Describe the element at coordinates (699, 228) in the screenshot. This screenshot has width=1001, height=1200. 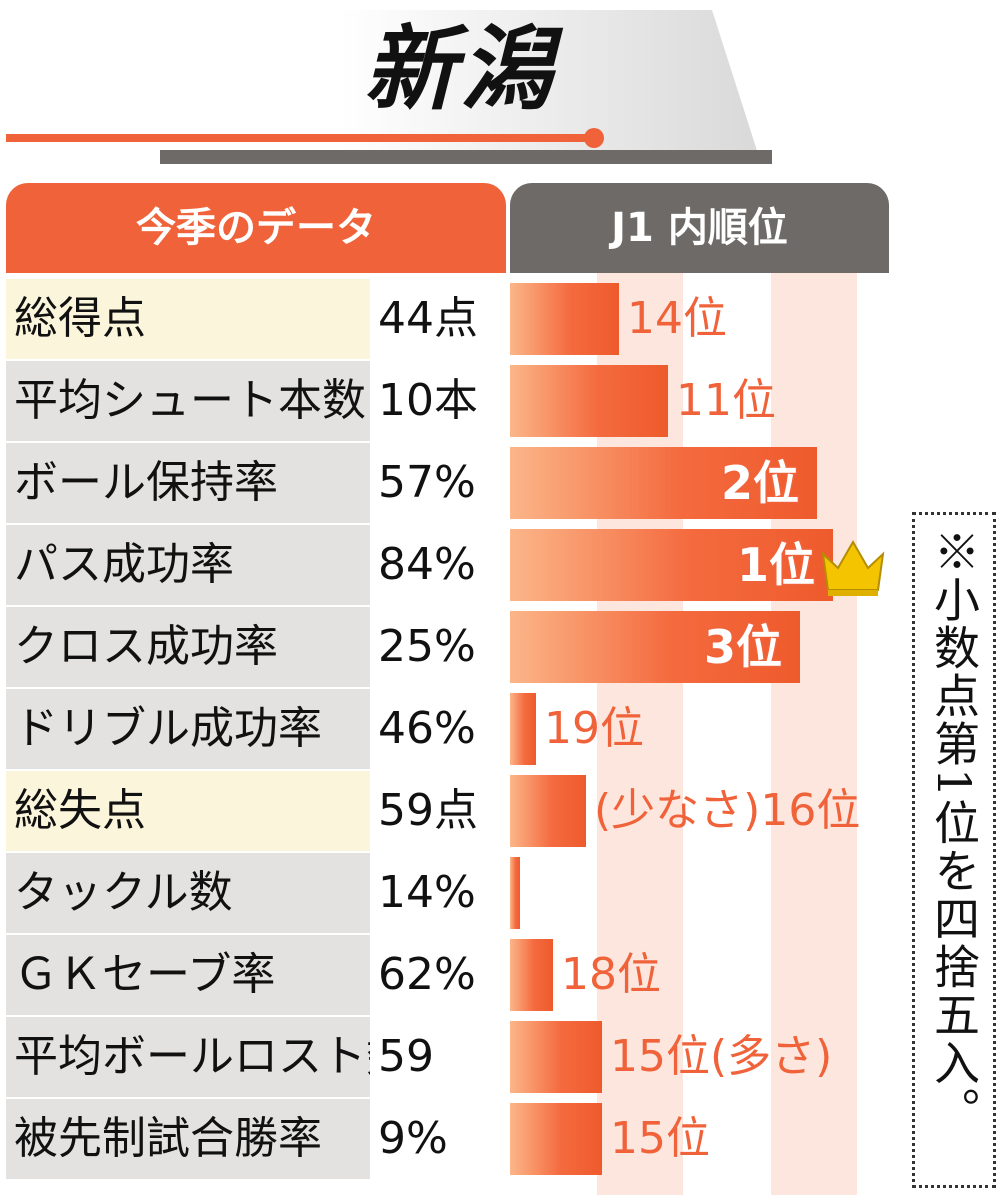
I see `j1-rank-header: J1 内順位` at that location.